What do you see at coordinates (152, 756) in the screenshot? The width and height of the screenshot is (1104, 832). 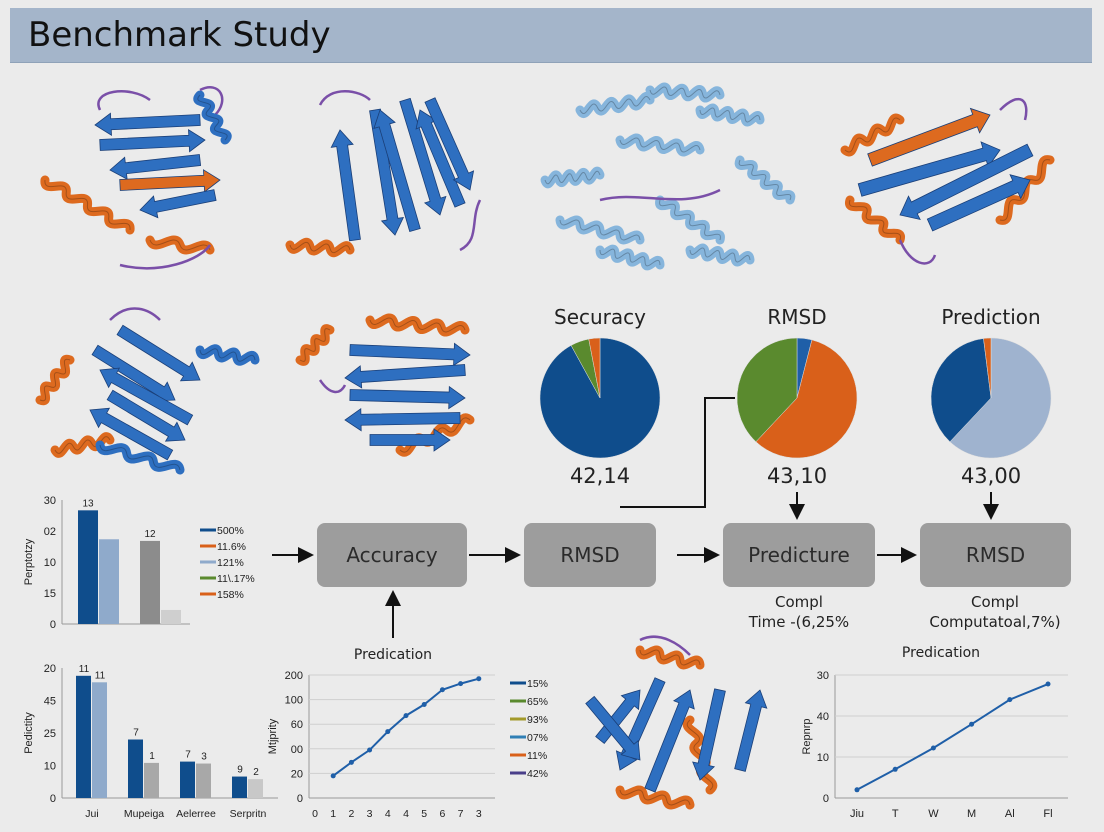 I see `bar-data-label: 1` at bounding box center [152, 756].